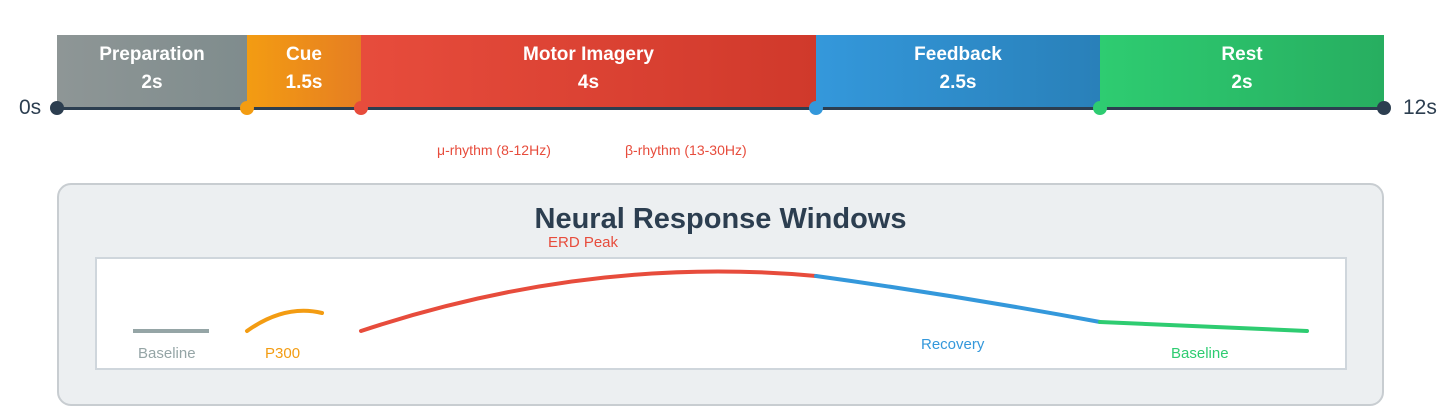 The height and width of the screenshot is (420, 1452). Describe the element at coordinates (283, 353) in the screenshot. I see `p300-label: P300` at that location.